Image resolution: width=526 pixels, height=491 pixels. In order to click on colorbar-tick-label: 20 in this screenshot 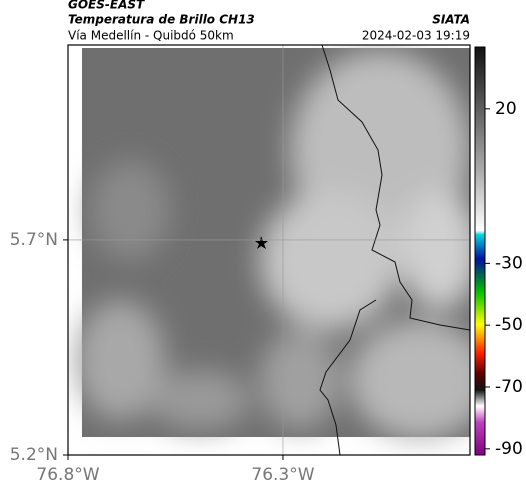, I will do `click(506, 109)`.